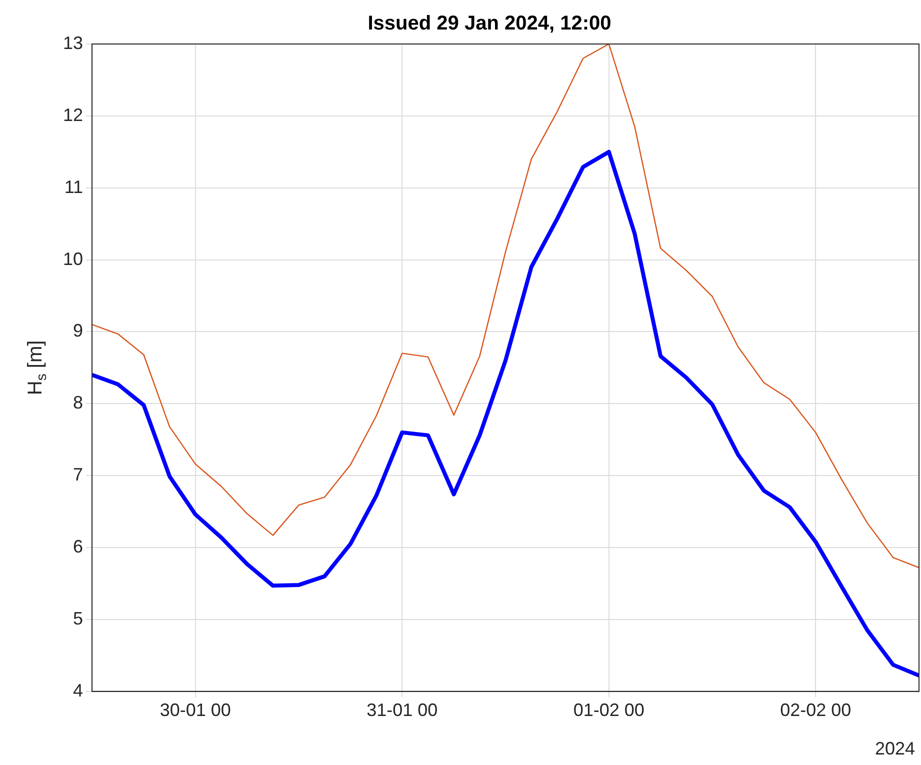  I want to click on y-tick-label: 10, so click(73, 258).